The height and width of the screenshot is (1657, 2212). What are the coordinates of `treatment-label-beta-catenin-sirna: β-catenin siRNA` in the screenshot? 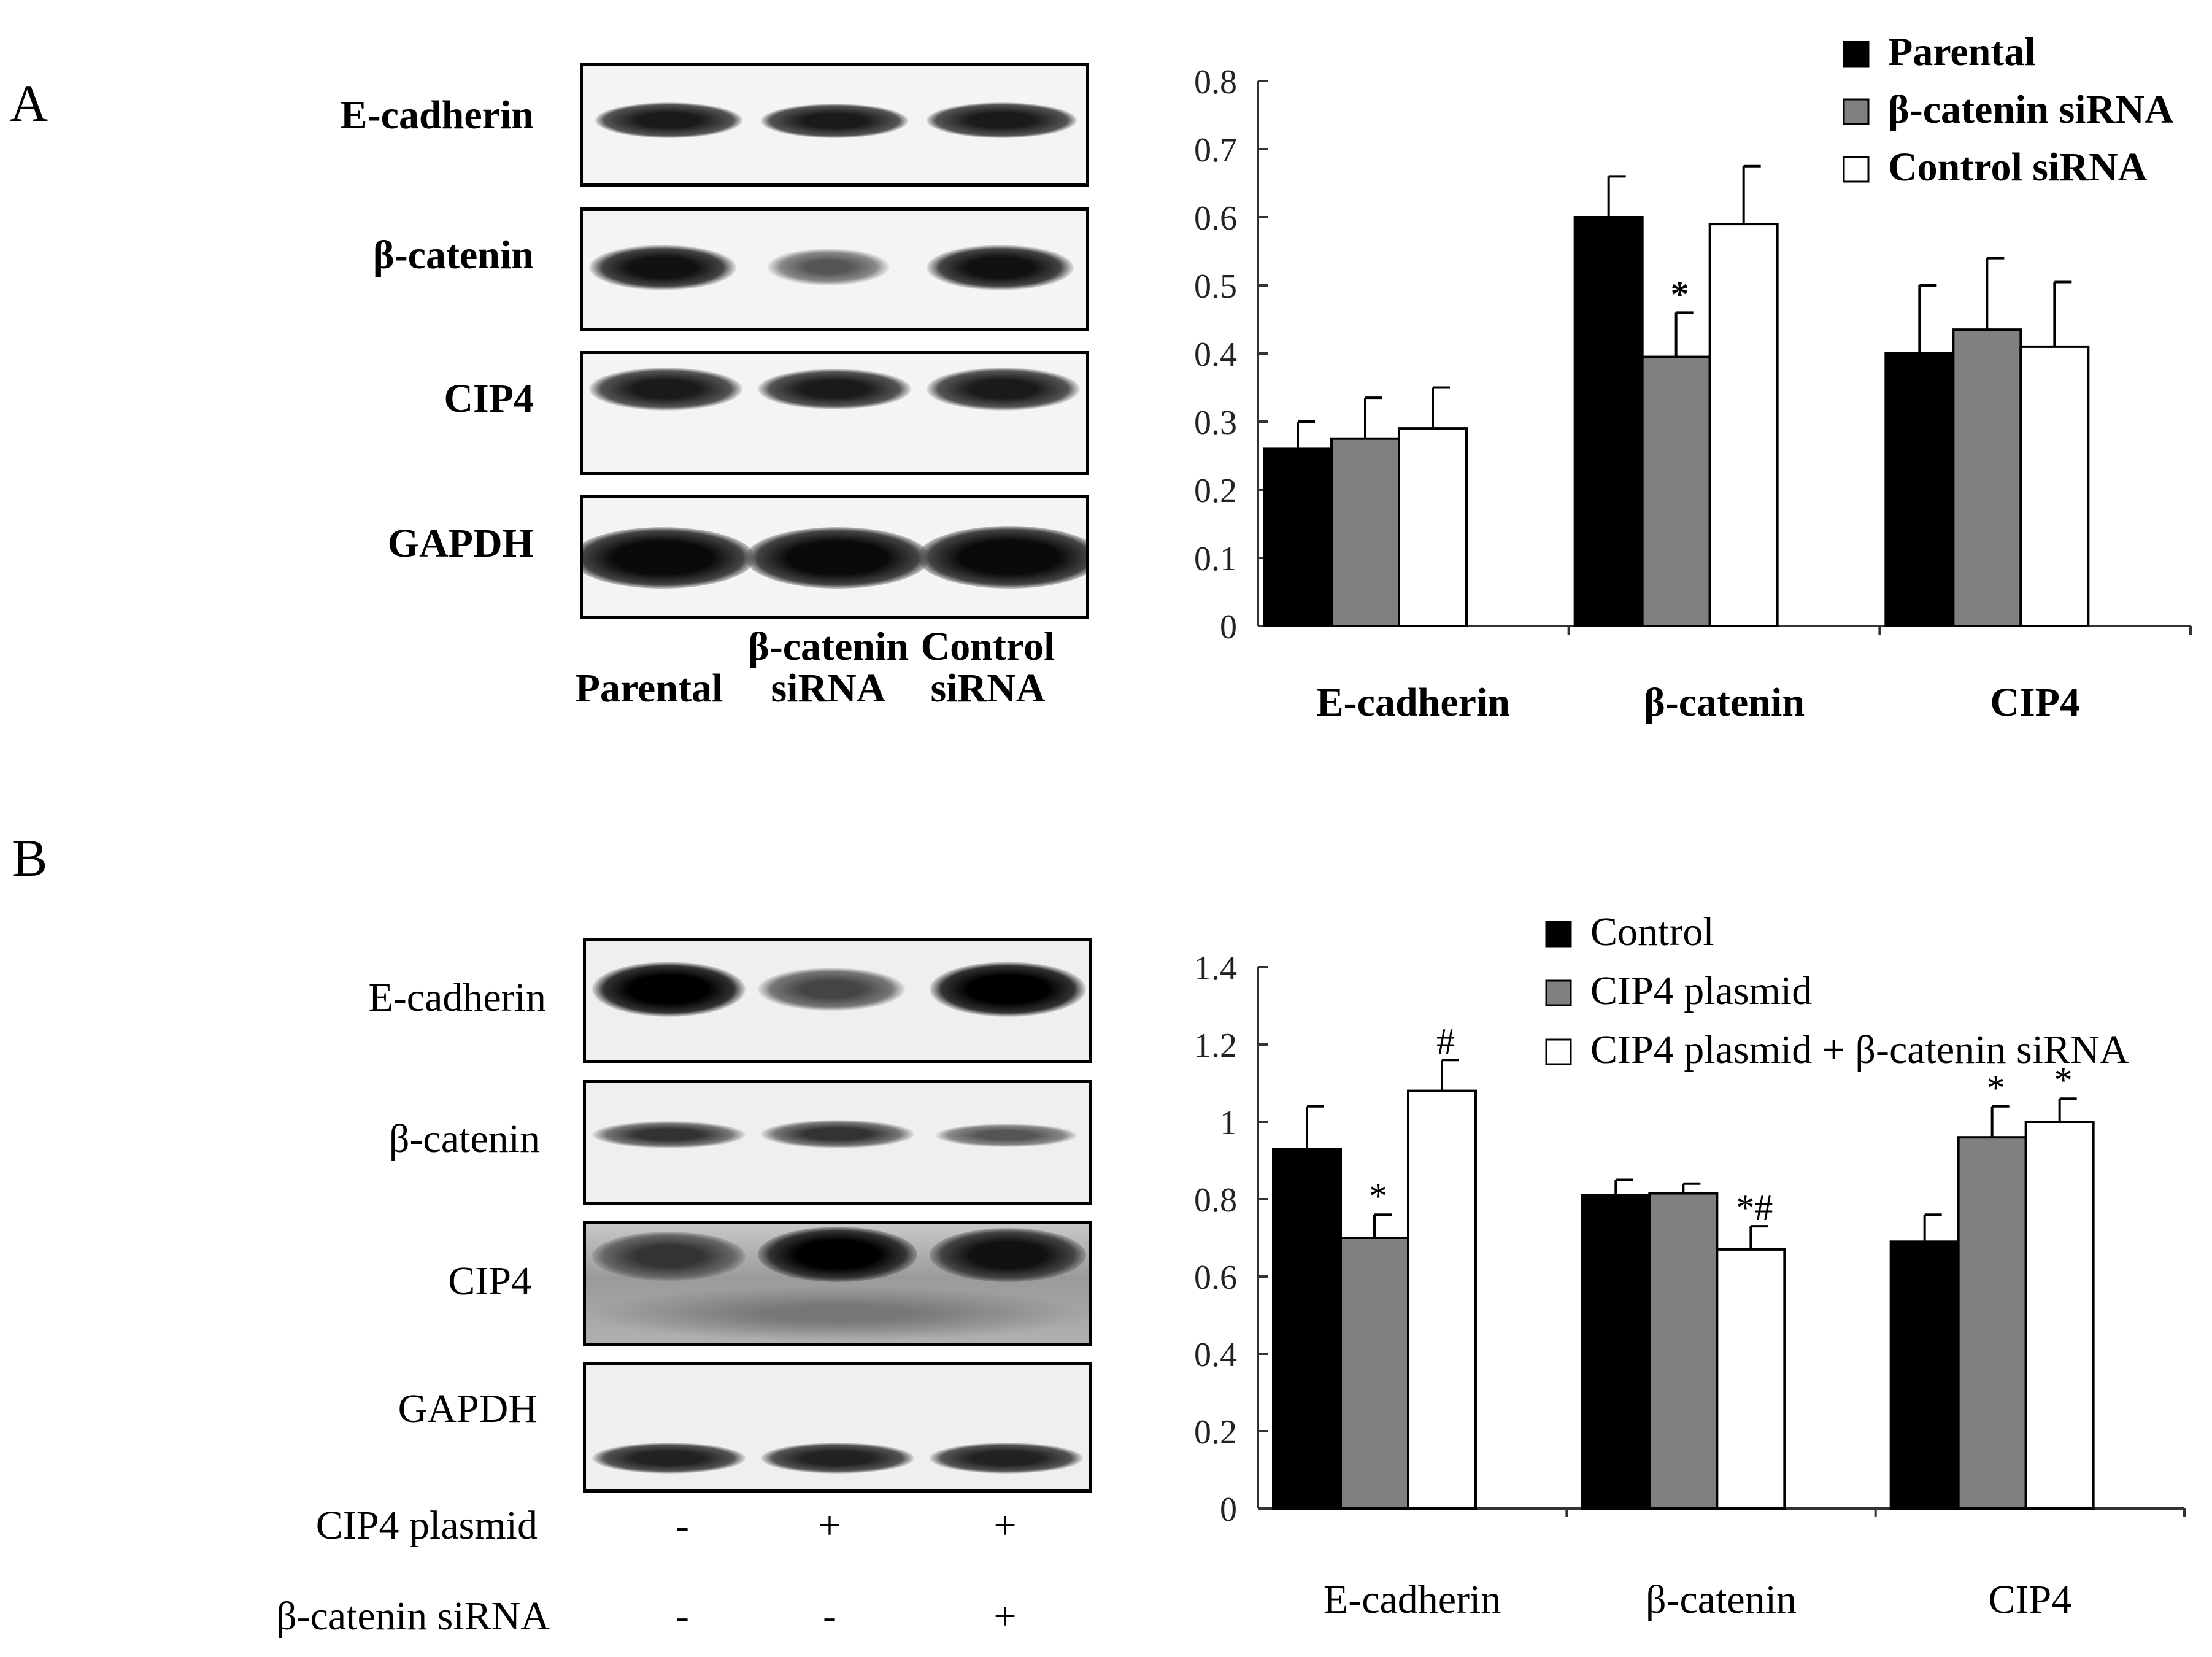 It's located at (413, 1617).